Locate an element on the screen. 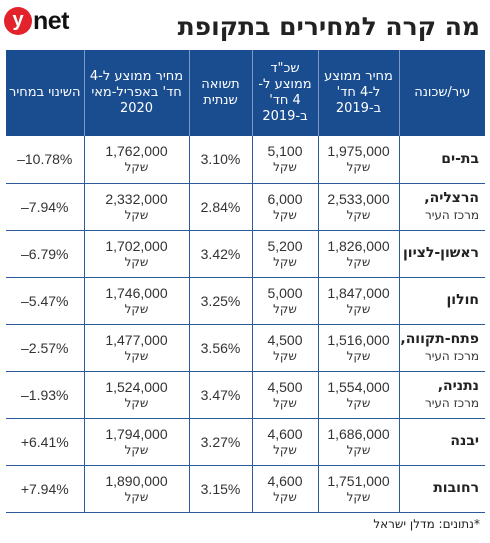 This screenshot has height=543, width=490. cell-price-2019-value: 1,975,000 is located at coordinates (358, 151).